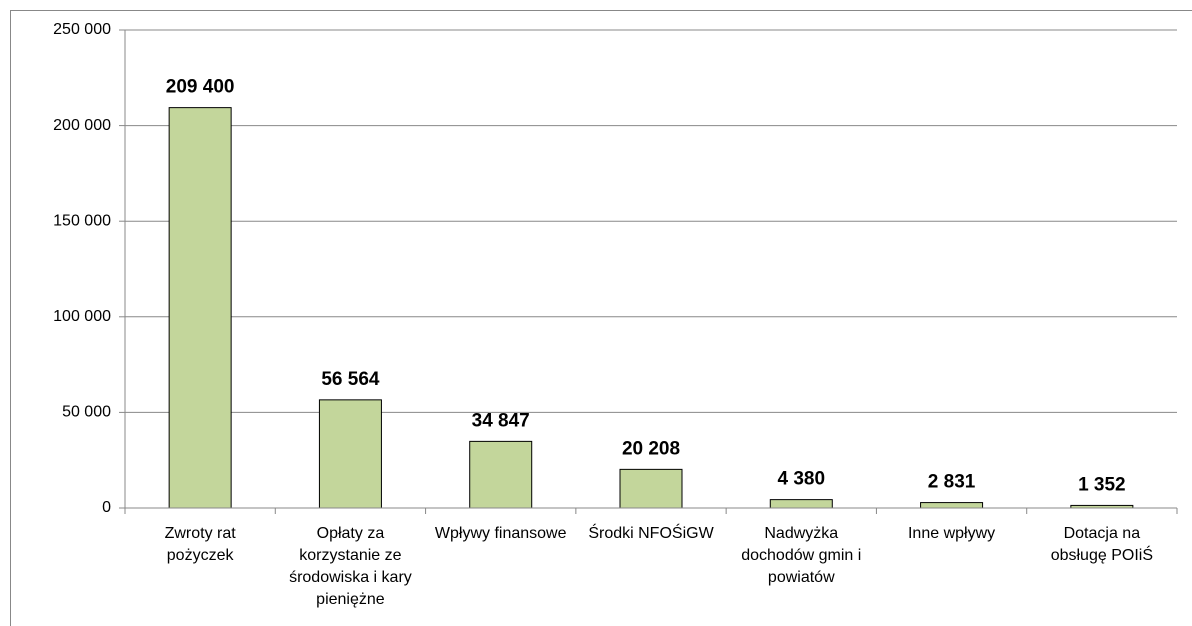  I want to click on y-tick-label: 0, so click(106, 507).